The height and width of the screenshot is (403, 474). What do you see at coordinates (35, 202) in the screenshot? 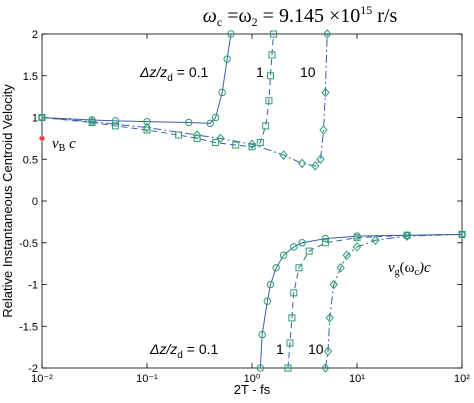
I see `y-tick-label: 0` at bounding box center [35, 202].